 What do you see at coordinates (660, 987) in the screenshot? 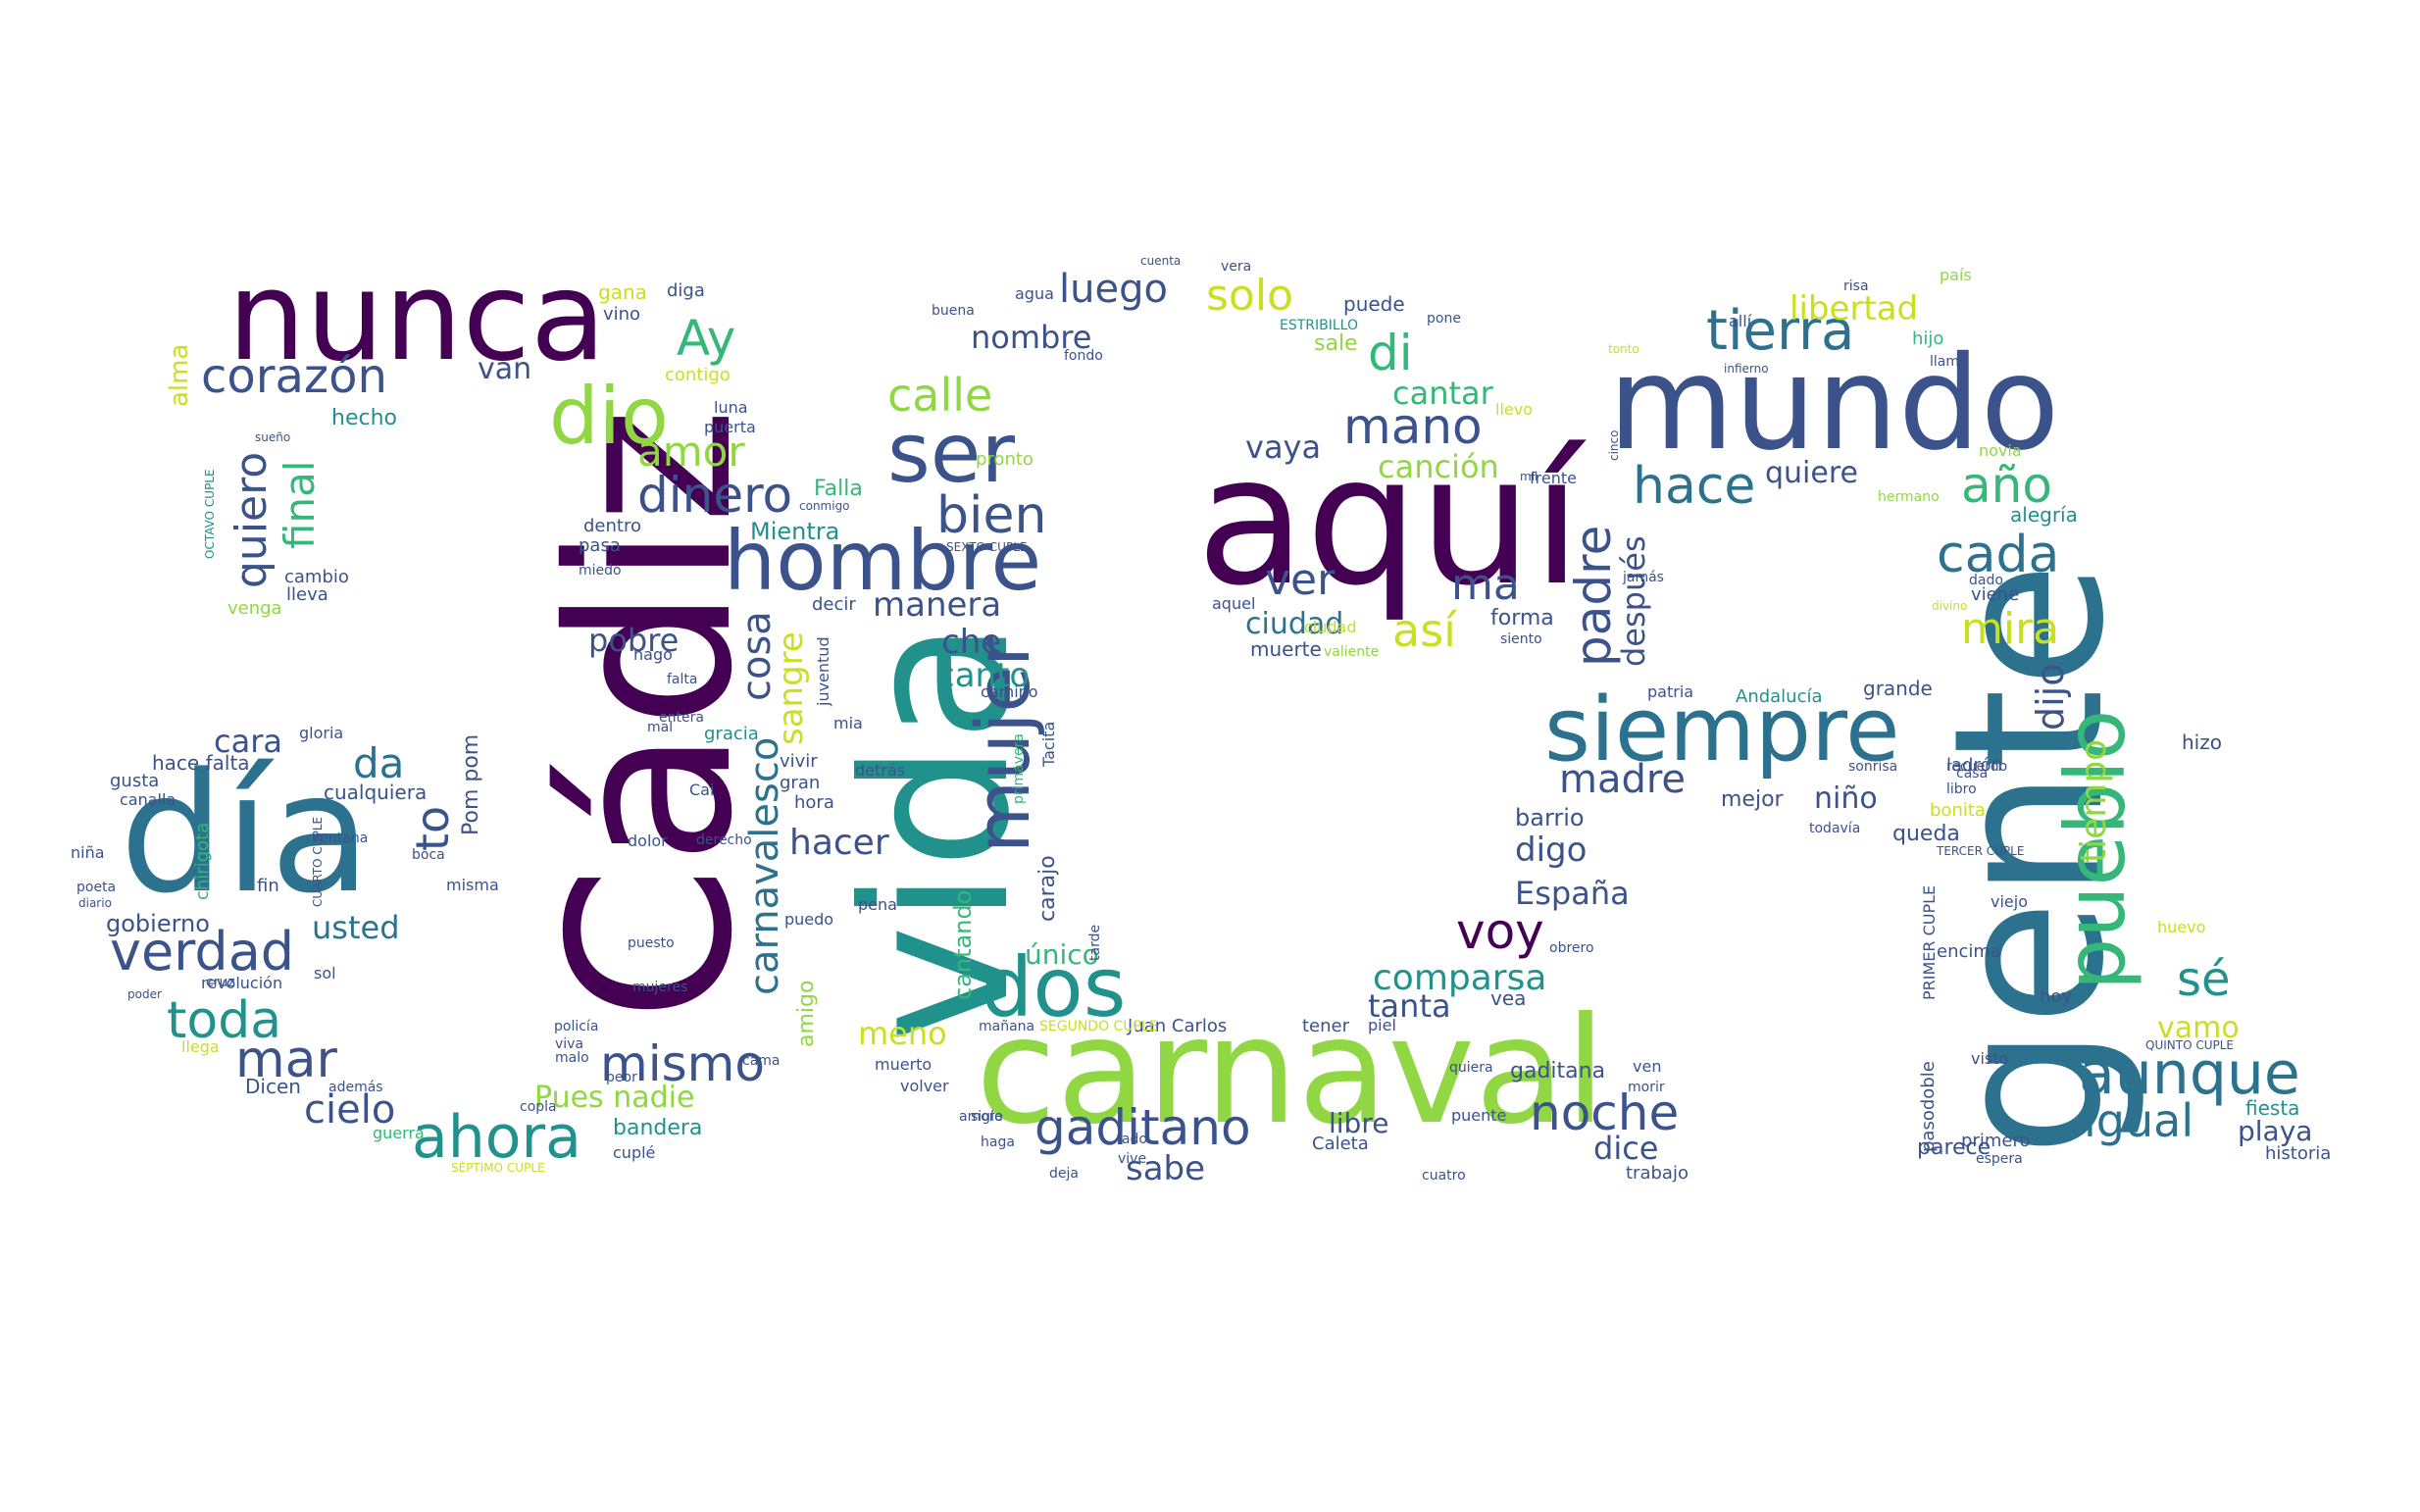
I see `cloud-word: mujeres` at bounding box center [660, 987].